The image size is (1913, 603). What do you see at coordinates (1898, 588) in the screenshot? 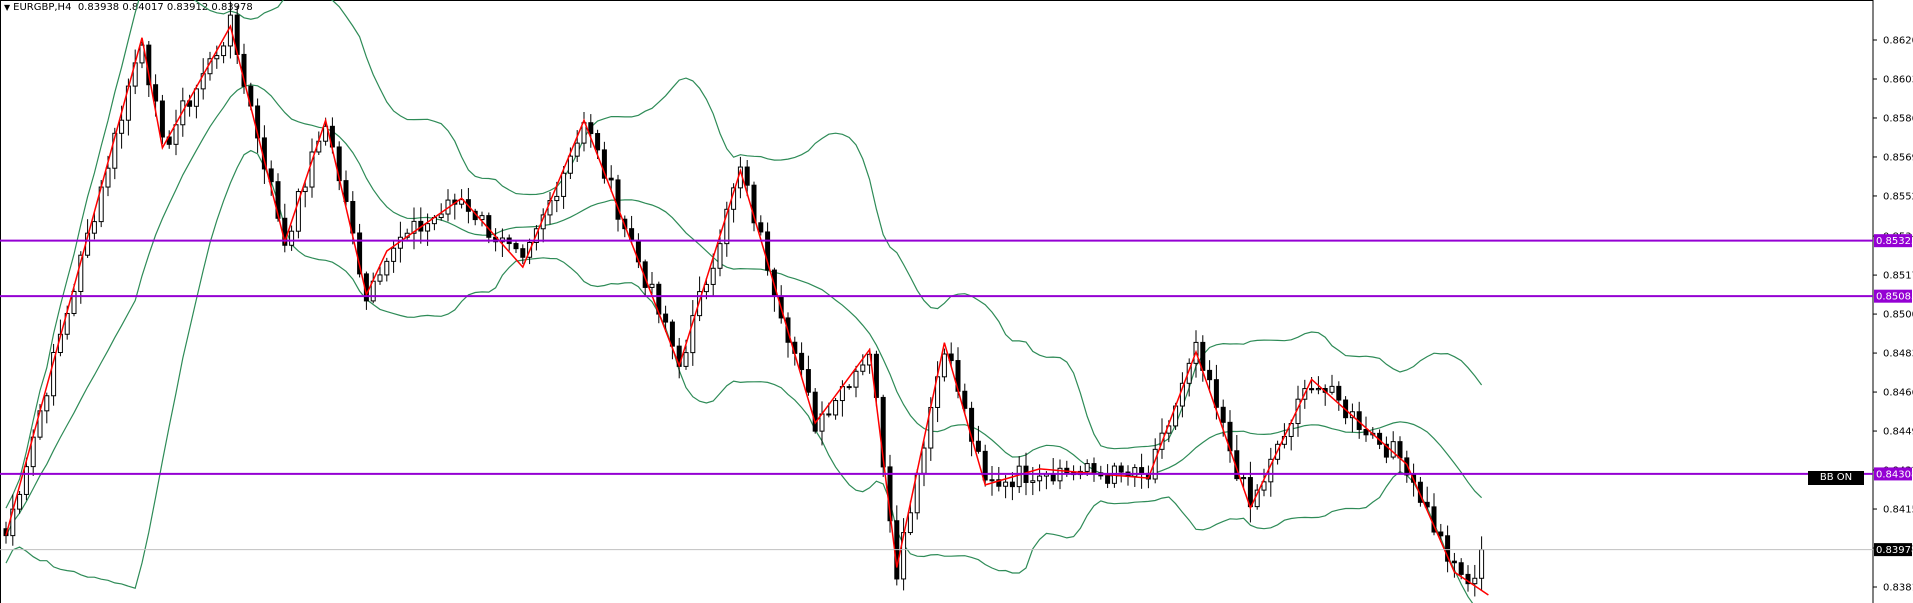
I see `y-tick-label: 0.83815` at bounding box center [1898, 588].